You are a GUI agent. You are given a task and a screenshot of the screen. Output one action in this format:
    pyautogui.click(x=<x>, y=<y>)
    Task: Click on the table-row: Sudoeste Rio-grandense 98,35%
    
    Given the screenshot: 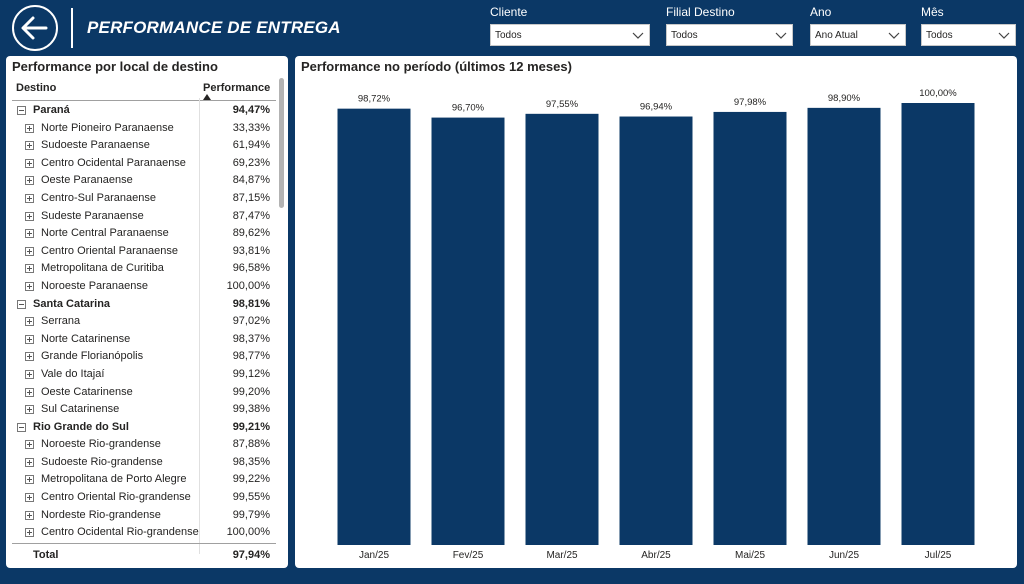 What is the action you would take?
    pyautogui.click(x=144, y=463)
    